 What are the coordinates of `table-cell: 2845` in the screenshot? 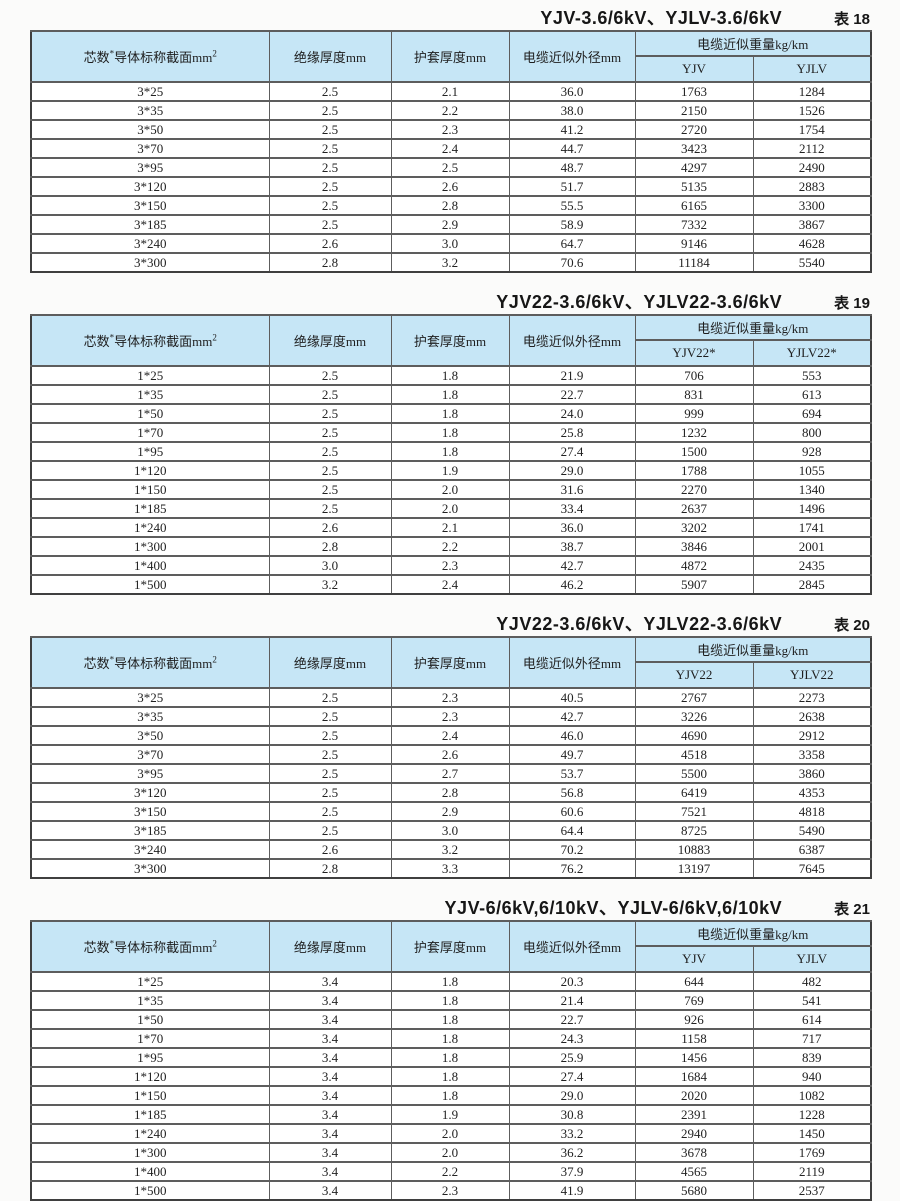 It's located at (812, 584).